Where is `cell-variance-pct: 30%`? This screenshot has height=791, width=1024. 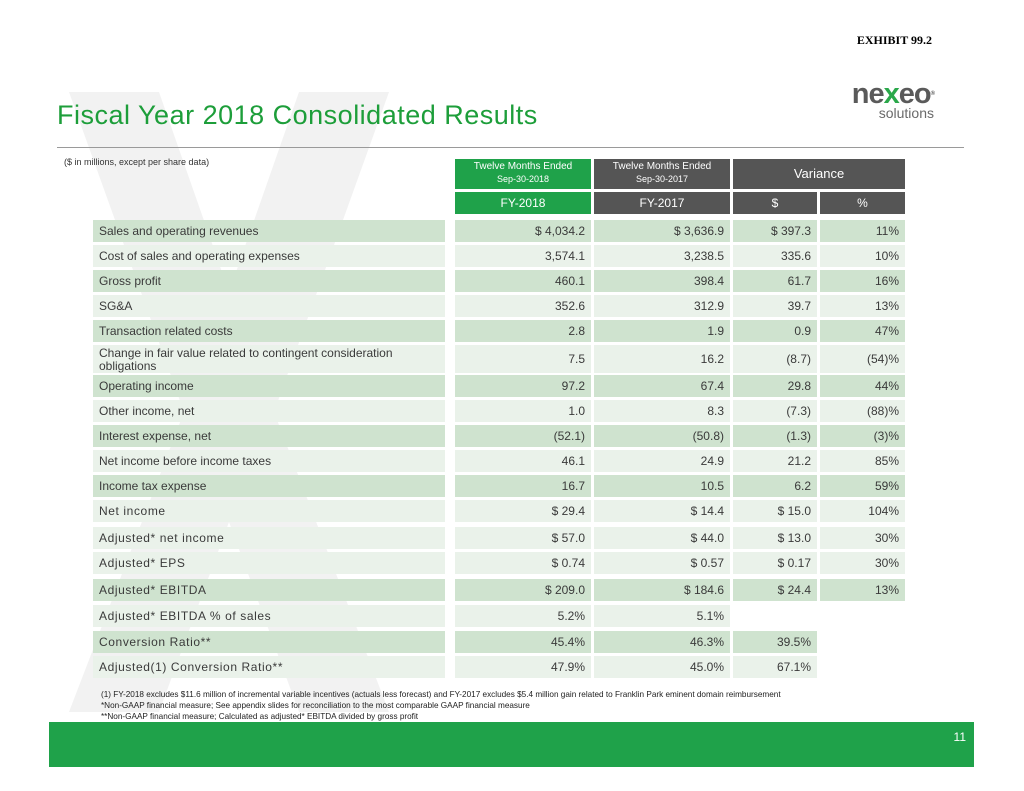
cell-variance-pct: 30% is located at coordinates (862, 538).